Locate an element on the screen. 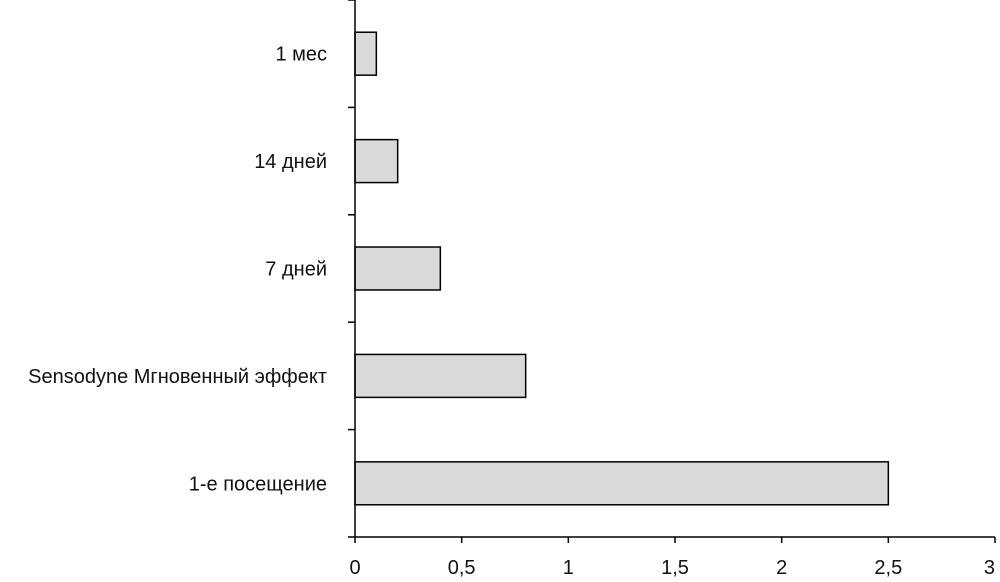 The image size is (1000, 582). category-label: 7 дней is located at coordinates (296, 270).